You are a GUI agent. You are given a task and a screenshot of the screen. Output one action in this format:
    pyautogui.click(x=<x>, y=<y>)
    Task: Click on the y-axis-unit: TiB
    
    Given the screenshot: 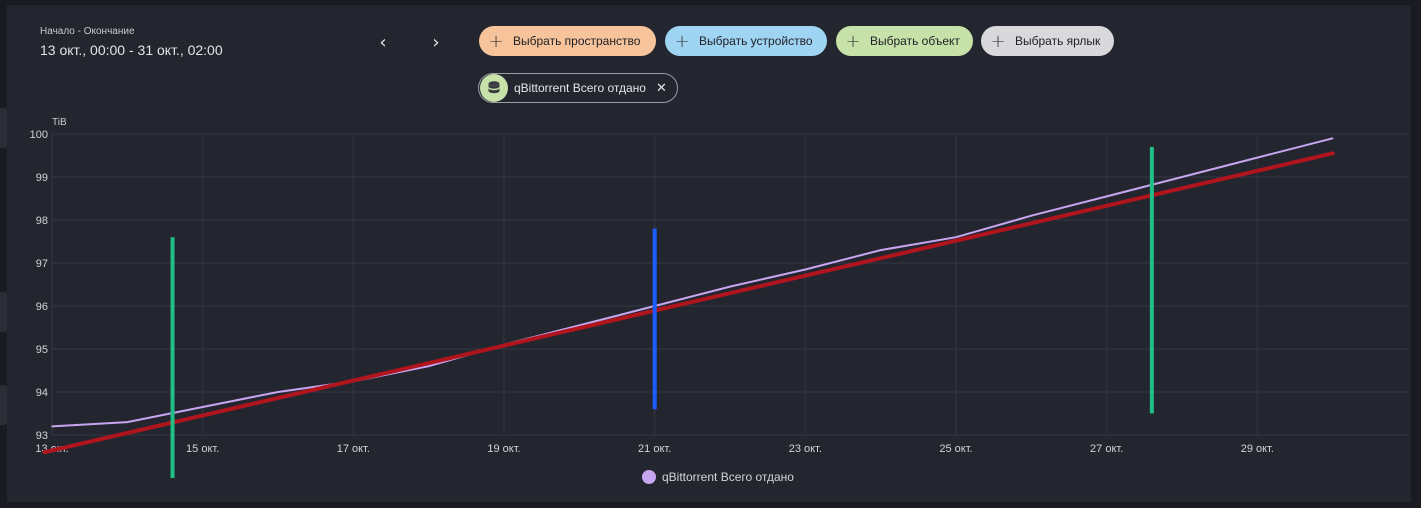 What is the action you would take?
    pyautogui.click(x=59, y=122)
    